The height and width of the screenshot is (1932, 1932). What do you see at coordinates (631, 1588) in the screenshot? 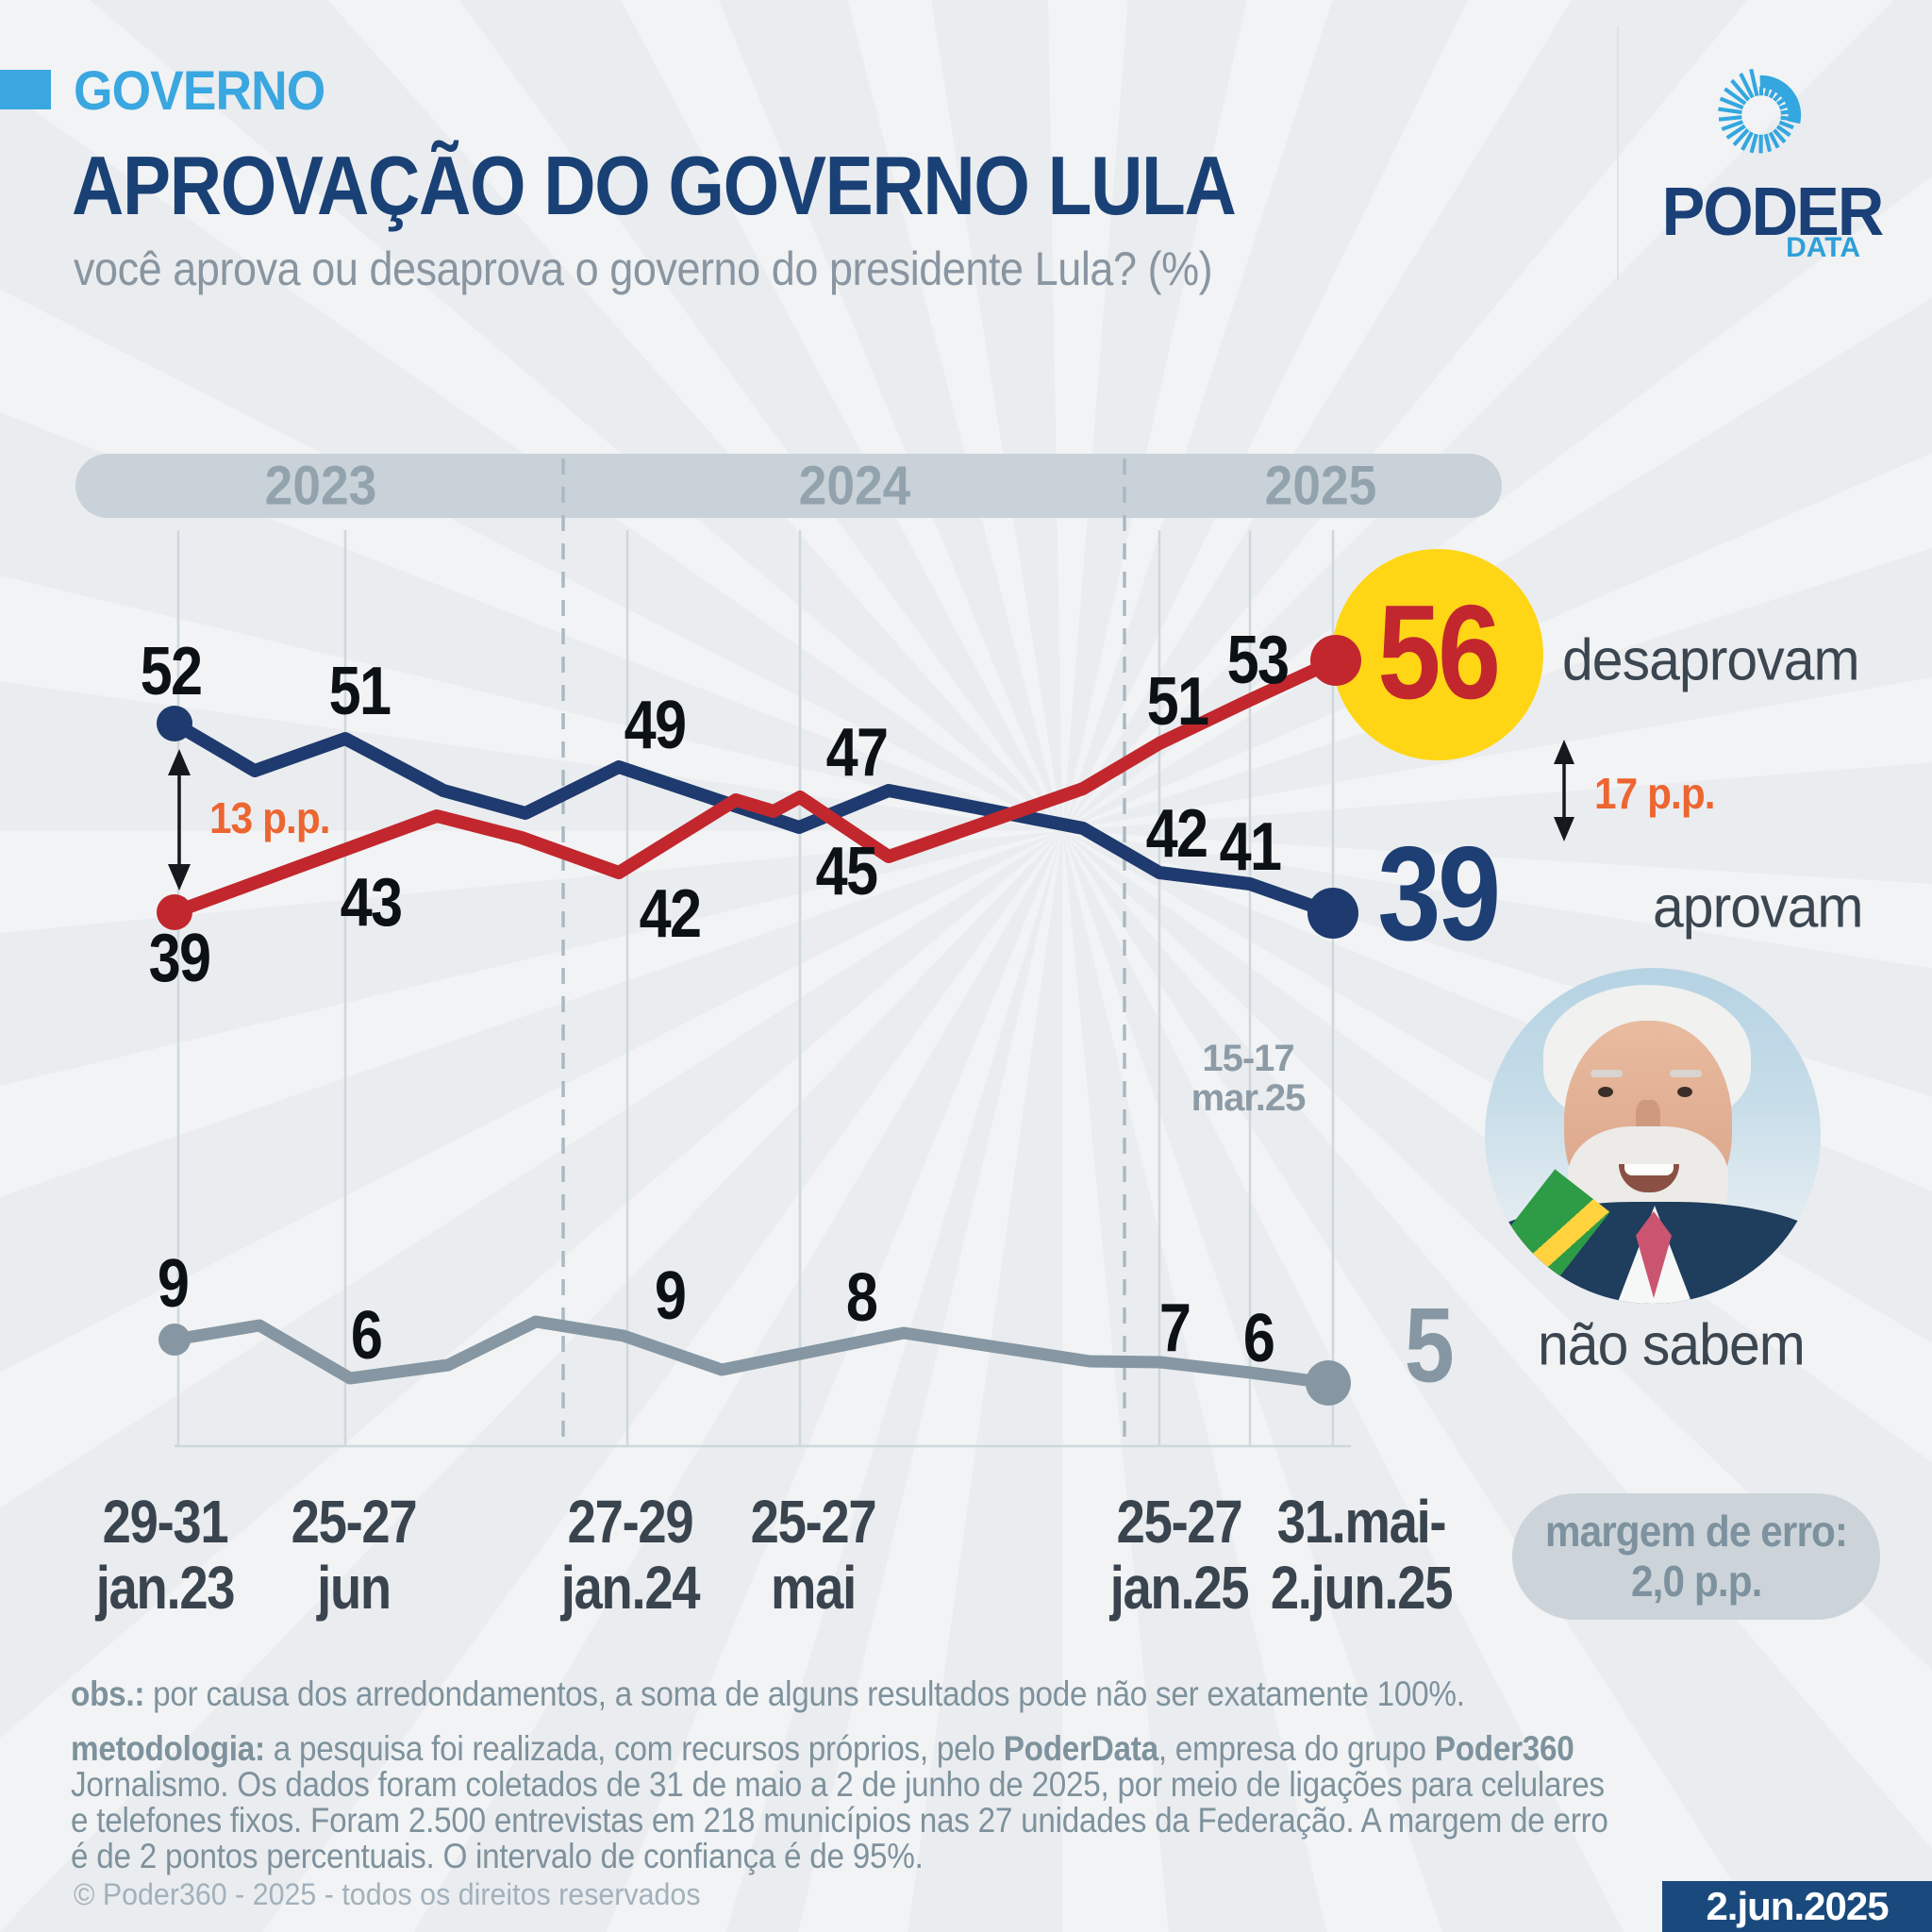
I see `x-axis-tick-line: jan.24` at bounding box center [631, 1588].